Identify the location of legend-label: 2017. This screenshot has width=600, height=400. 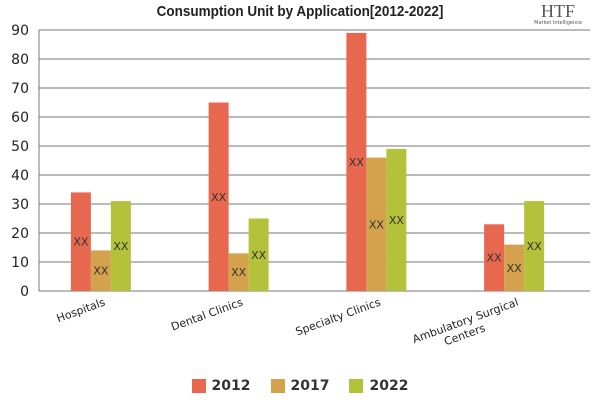
(310, 386).